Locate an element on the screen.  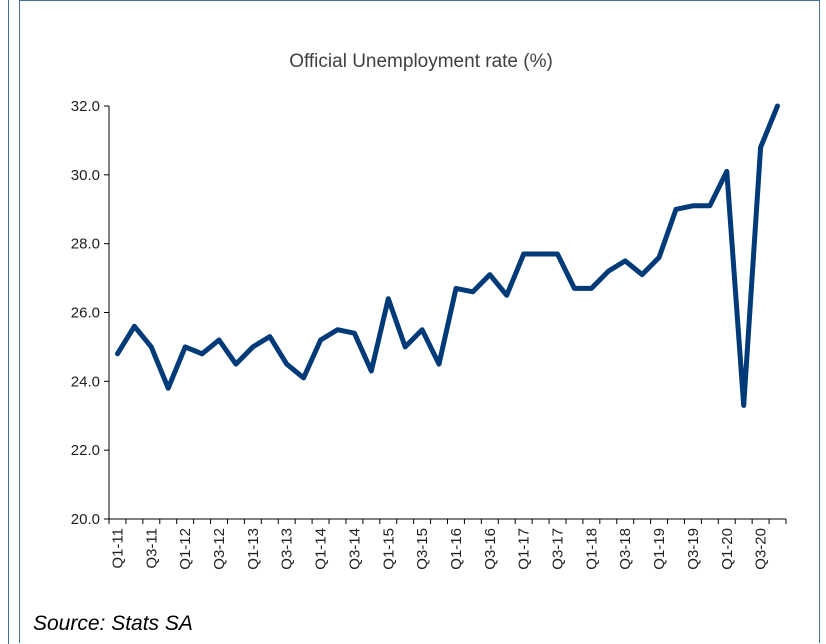
x-tick-label: Q3-13 is located at coordinates (287, 549).